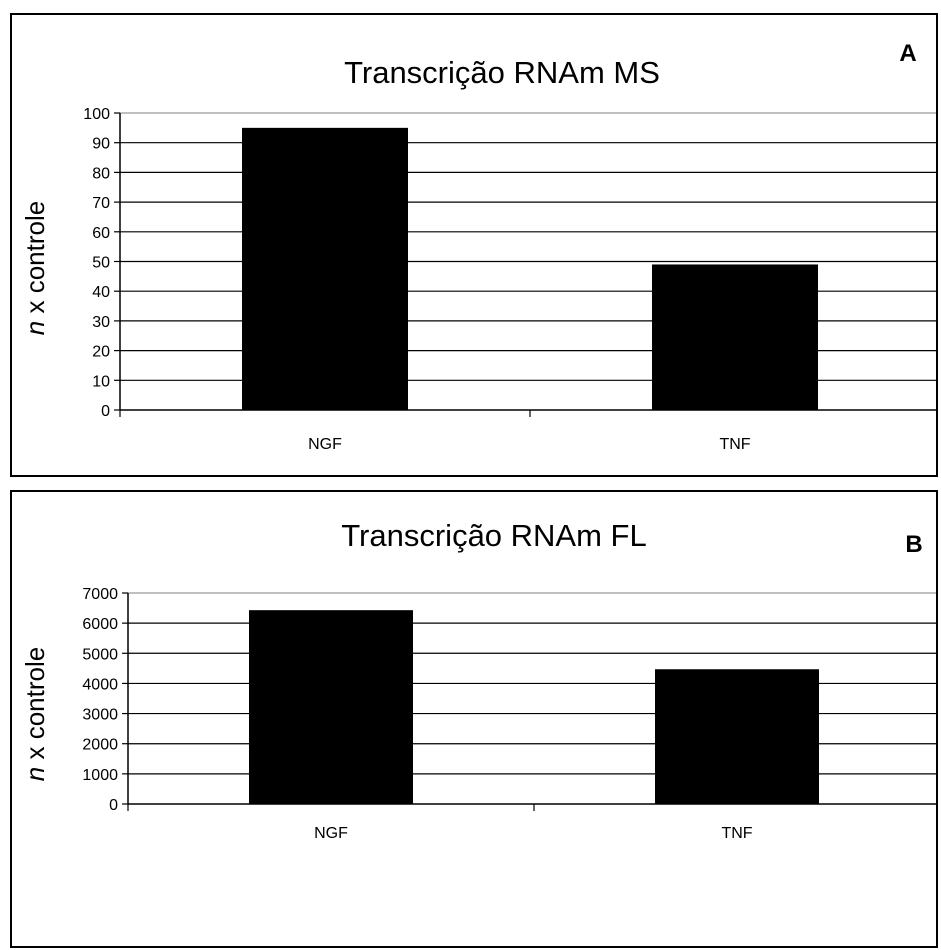 The height and width of the screenshot is (950, 941). I want to click on chart-b-panel-letter: B, so click(913, 544).